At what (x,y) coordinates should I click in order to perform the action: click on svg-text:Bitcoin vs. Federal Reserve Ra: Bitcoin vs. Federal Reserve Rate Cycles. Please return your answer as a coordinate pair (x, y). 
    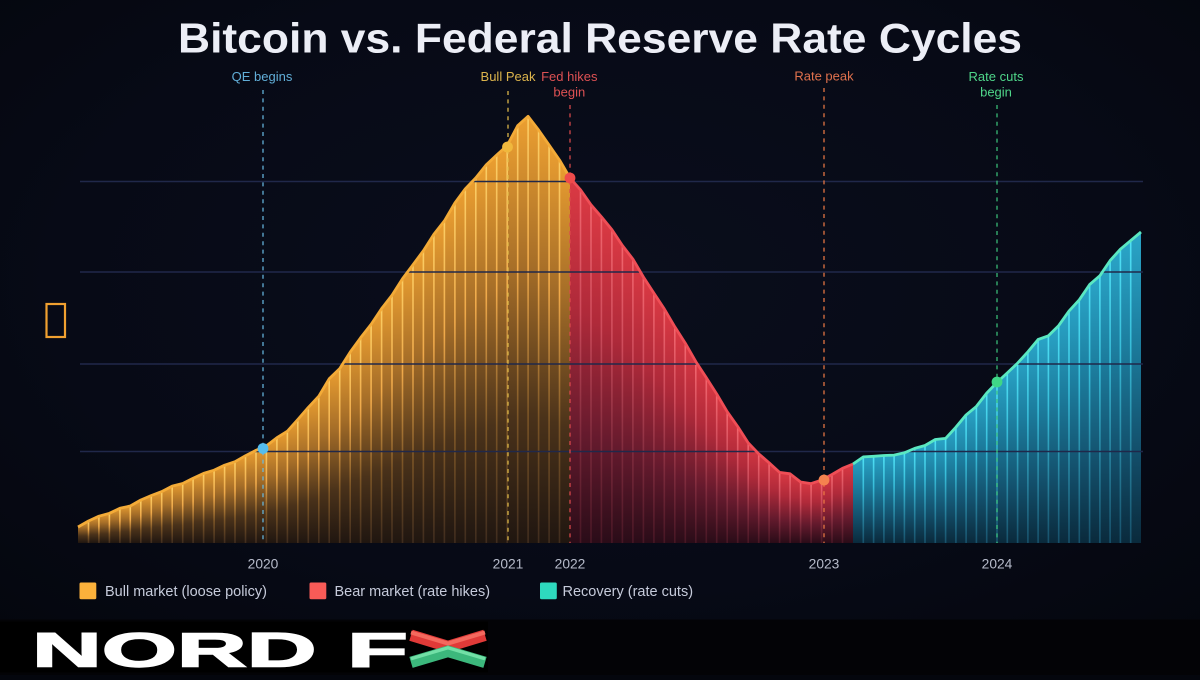
    Looking at the image, I should click on (600, 38).